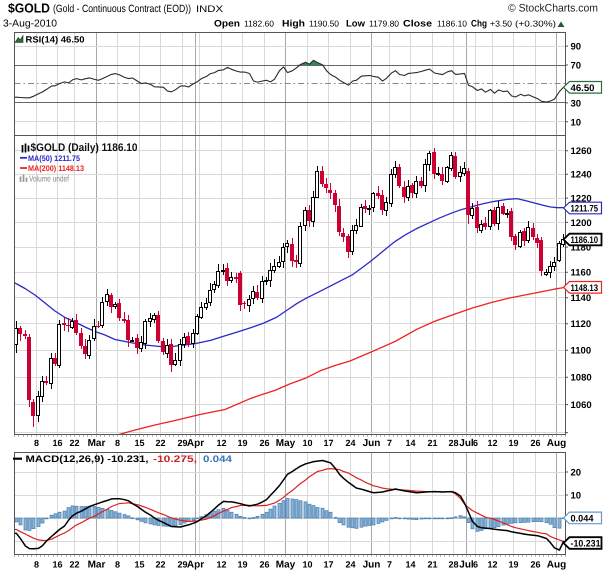 The image size is (603, 575). What do you see at coordinates (553, 9) in the screenshot?
I see `svg-text: © StockCharts.com` at bounding box center [553, 9].